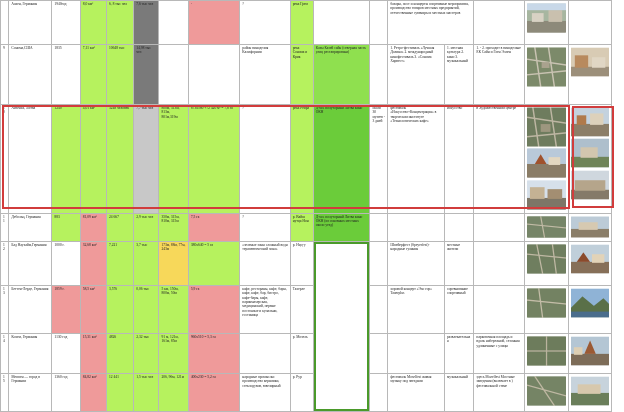  Describe the element at coordinates (459, 354) in the screenshot. I see `cell-c13: развлекательная` at that location.